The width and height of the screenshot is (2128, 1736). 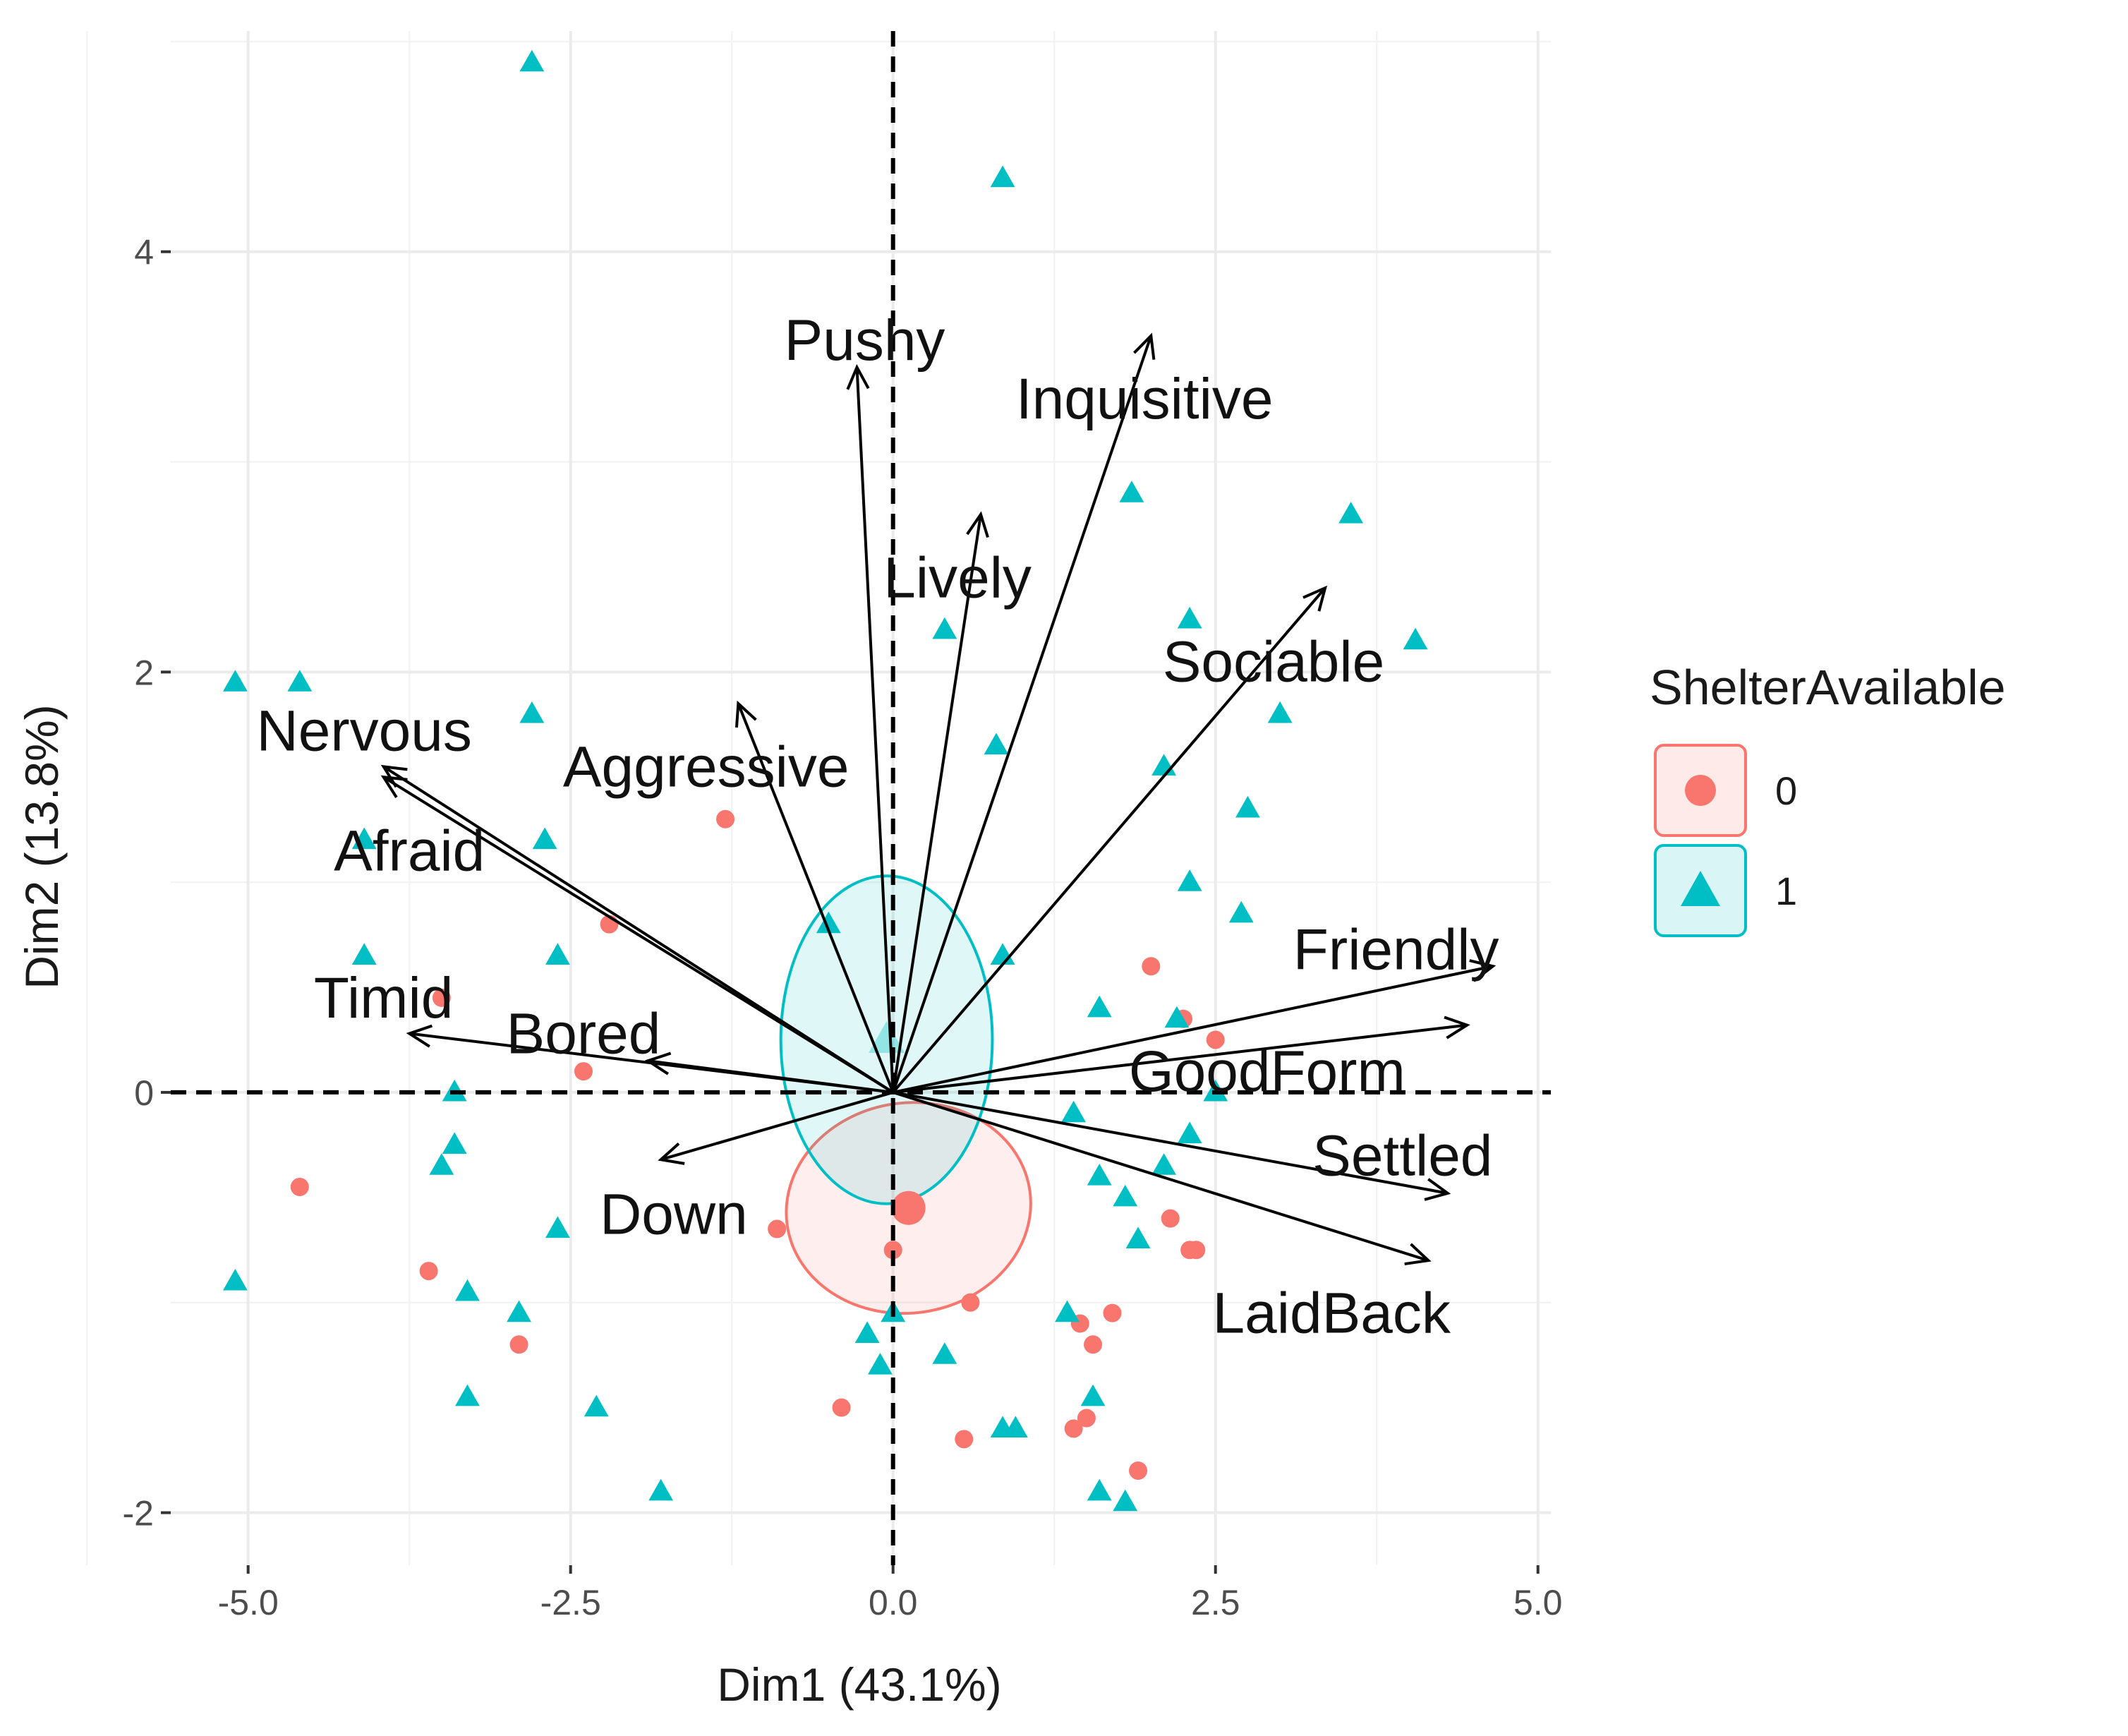 What do you see at coordinates (1828, 687) in the screenshot?
I see `legend-title: ShelterAvailable` at bounding box center [1828, 687].